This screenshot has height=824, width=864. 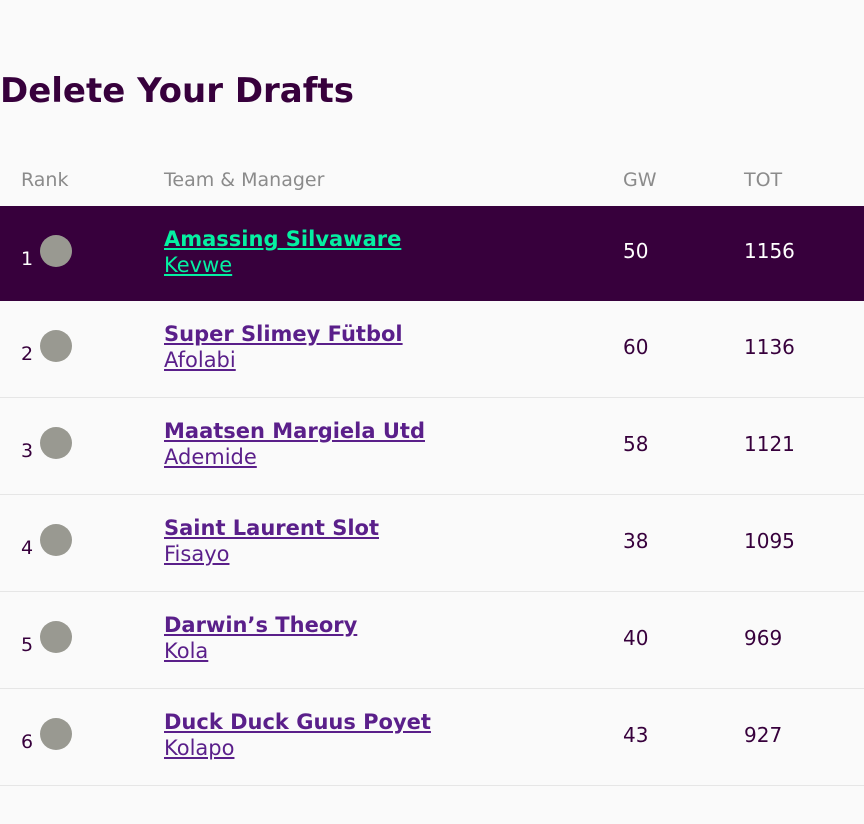 I want to click on total-points: 1095, so click(x=769, y=541).